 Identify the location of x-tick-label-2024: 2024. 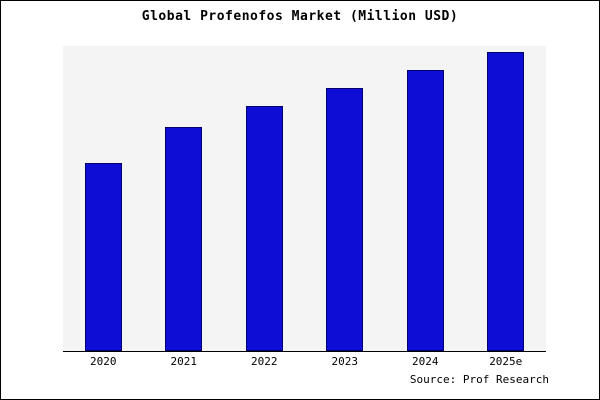
(425, 361).